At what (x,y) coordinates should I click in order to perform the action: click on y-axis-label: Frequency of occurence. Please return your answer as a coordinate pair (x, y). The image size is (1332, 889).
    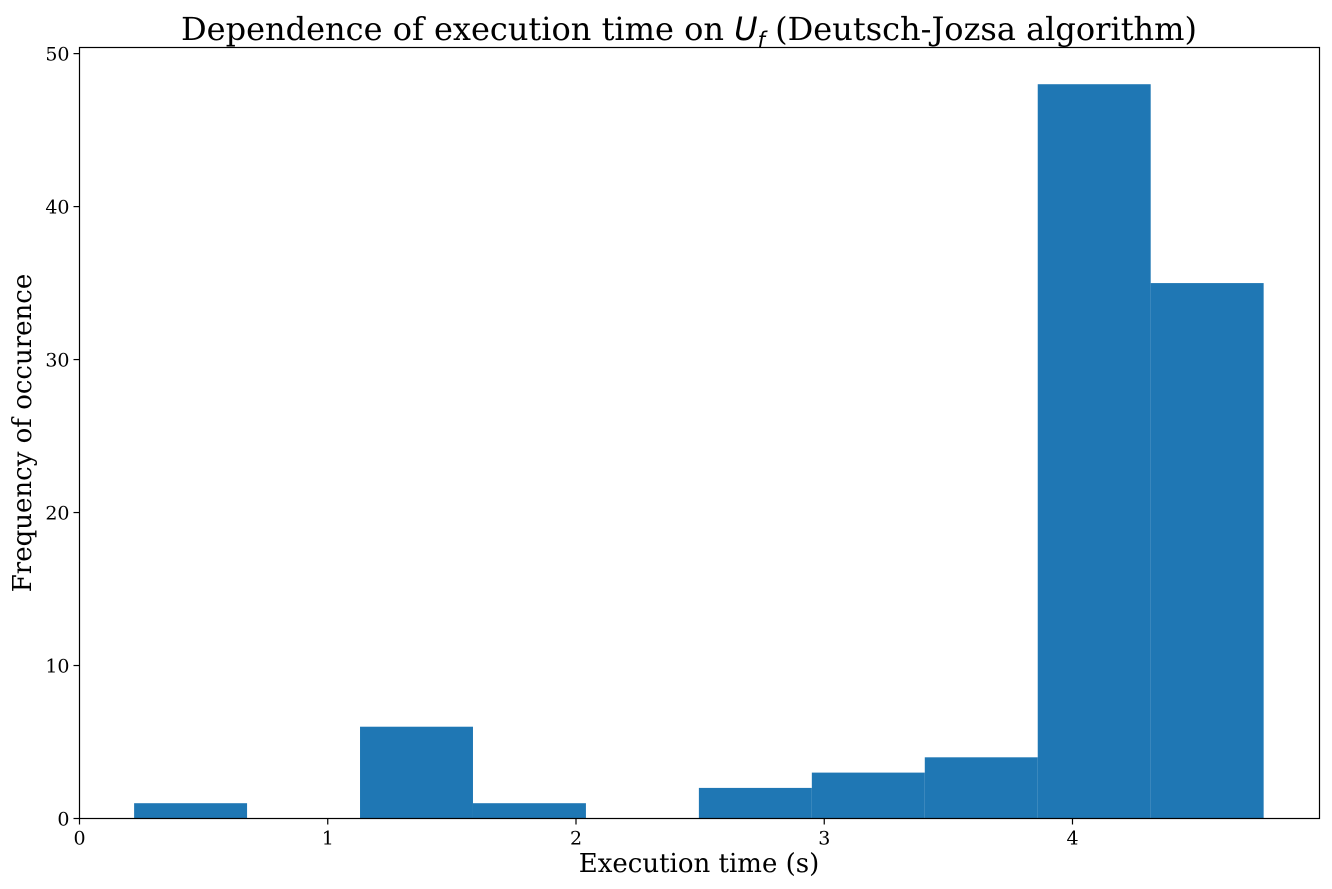
    Looking at the image, I should click on (23, 433).